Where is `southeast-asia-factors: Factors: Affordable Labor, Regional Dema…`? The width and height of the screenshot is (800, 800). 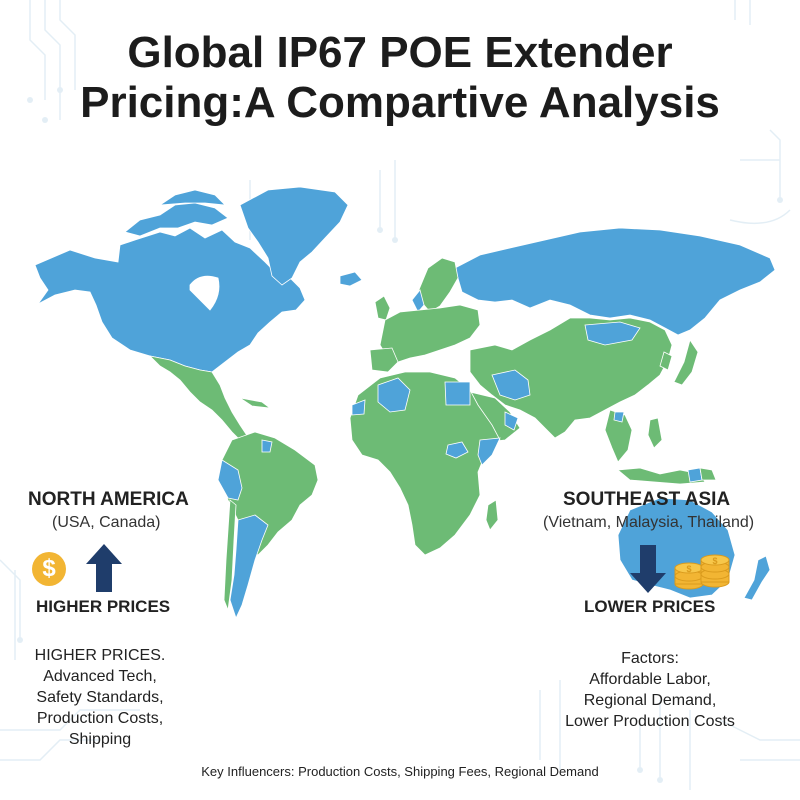
southeast-asia-factors: Factors: Affordable Labor, Regional Dema… is located at coordinates (650, 690).